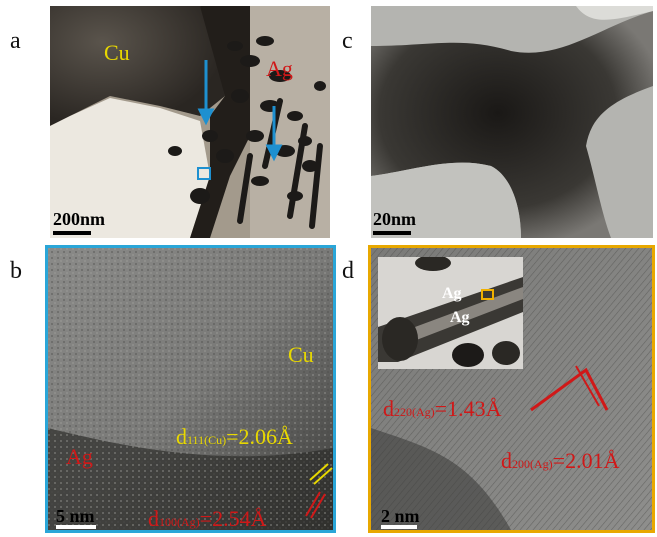 This screenshot has height=537, width=657. Describe the element at coordinates (79, 456) in the screenshot. I see `ag-label-b: Ag` at that location.